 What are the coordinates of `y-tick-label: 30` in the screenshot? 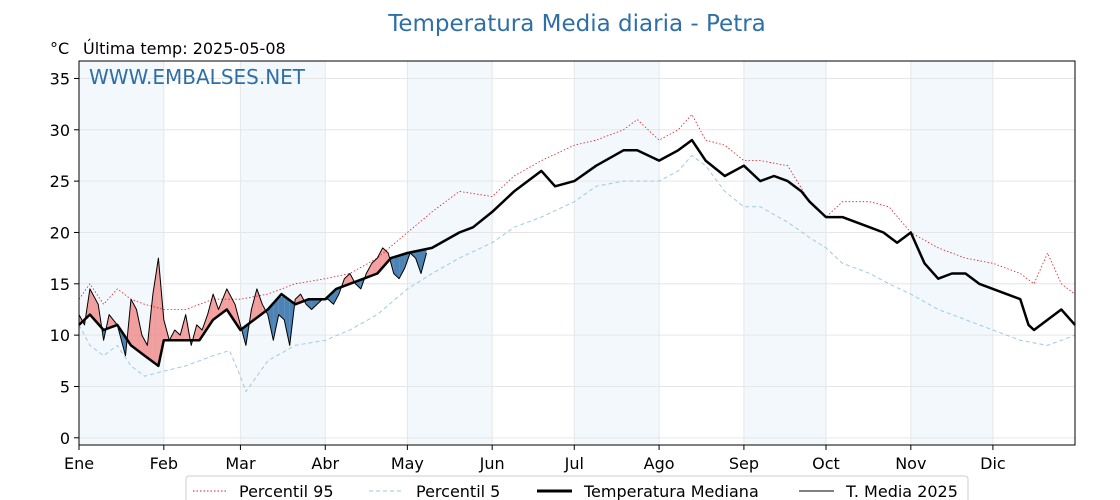 It's located at (60, 130).